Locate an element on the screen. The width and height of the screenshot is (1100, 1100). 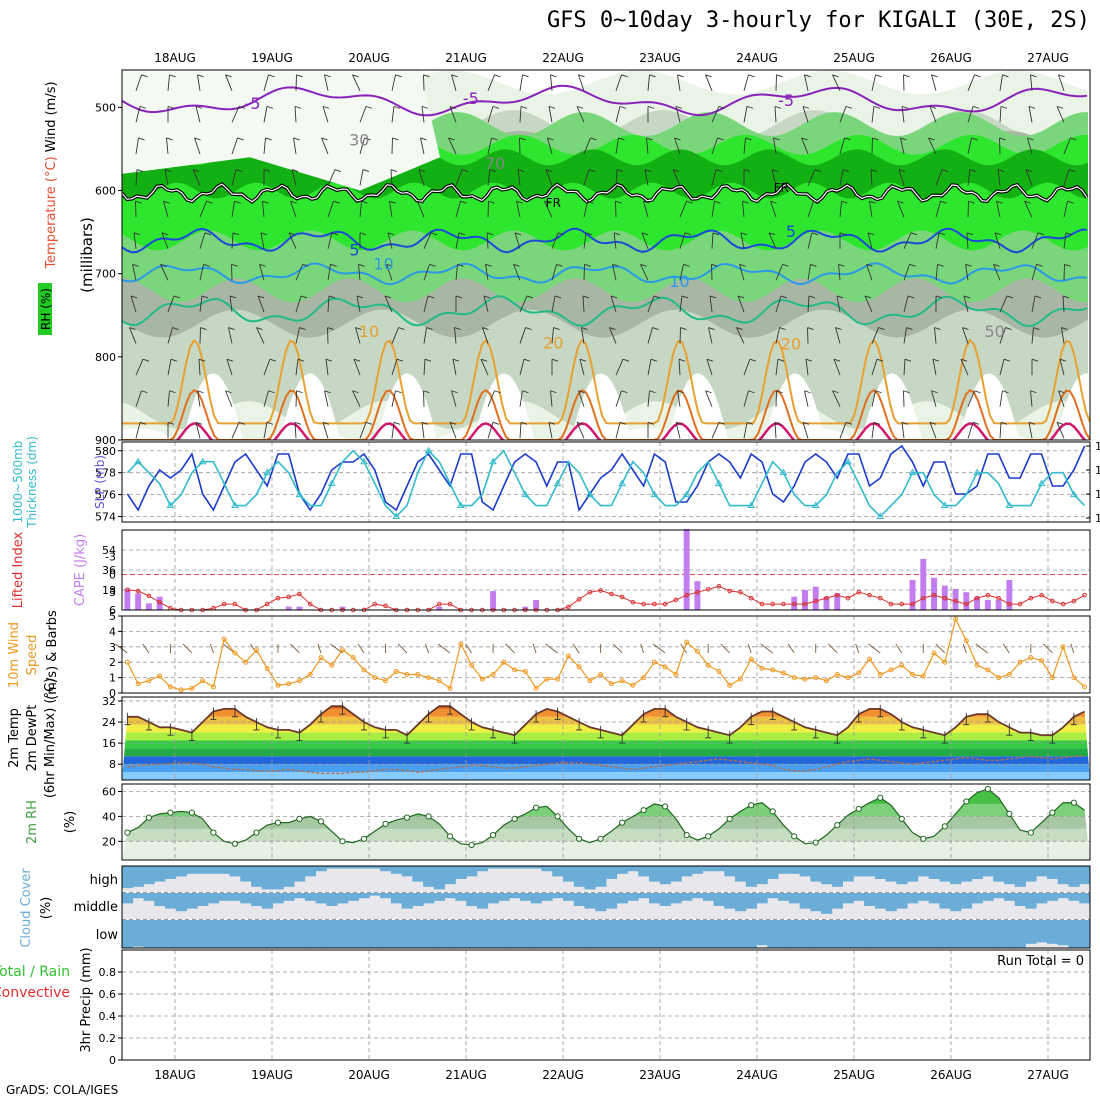
cape-label: CAPE (J/kg) is located at coordinates (80, 570).